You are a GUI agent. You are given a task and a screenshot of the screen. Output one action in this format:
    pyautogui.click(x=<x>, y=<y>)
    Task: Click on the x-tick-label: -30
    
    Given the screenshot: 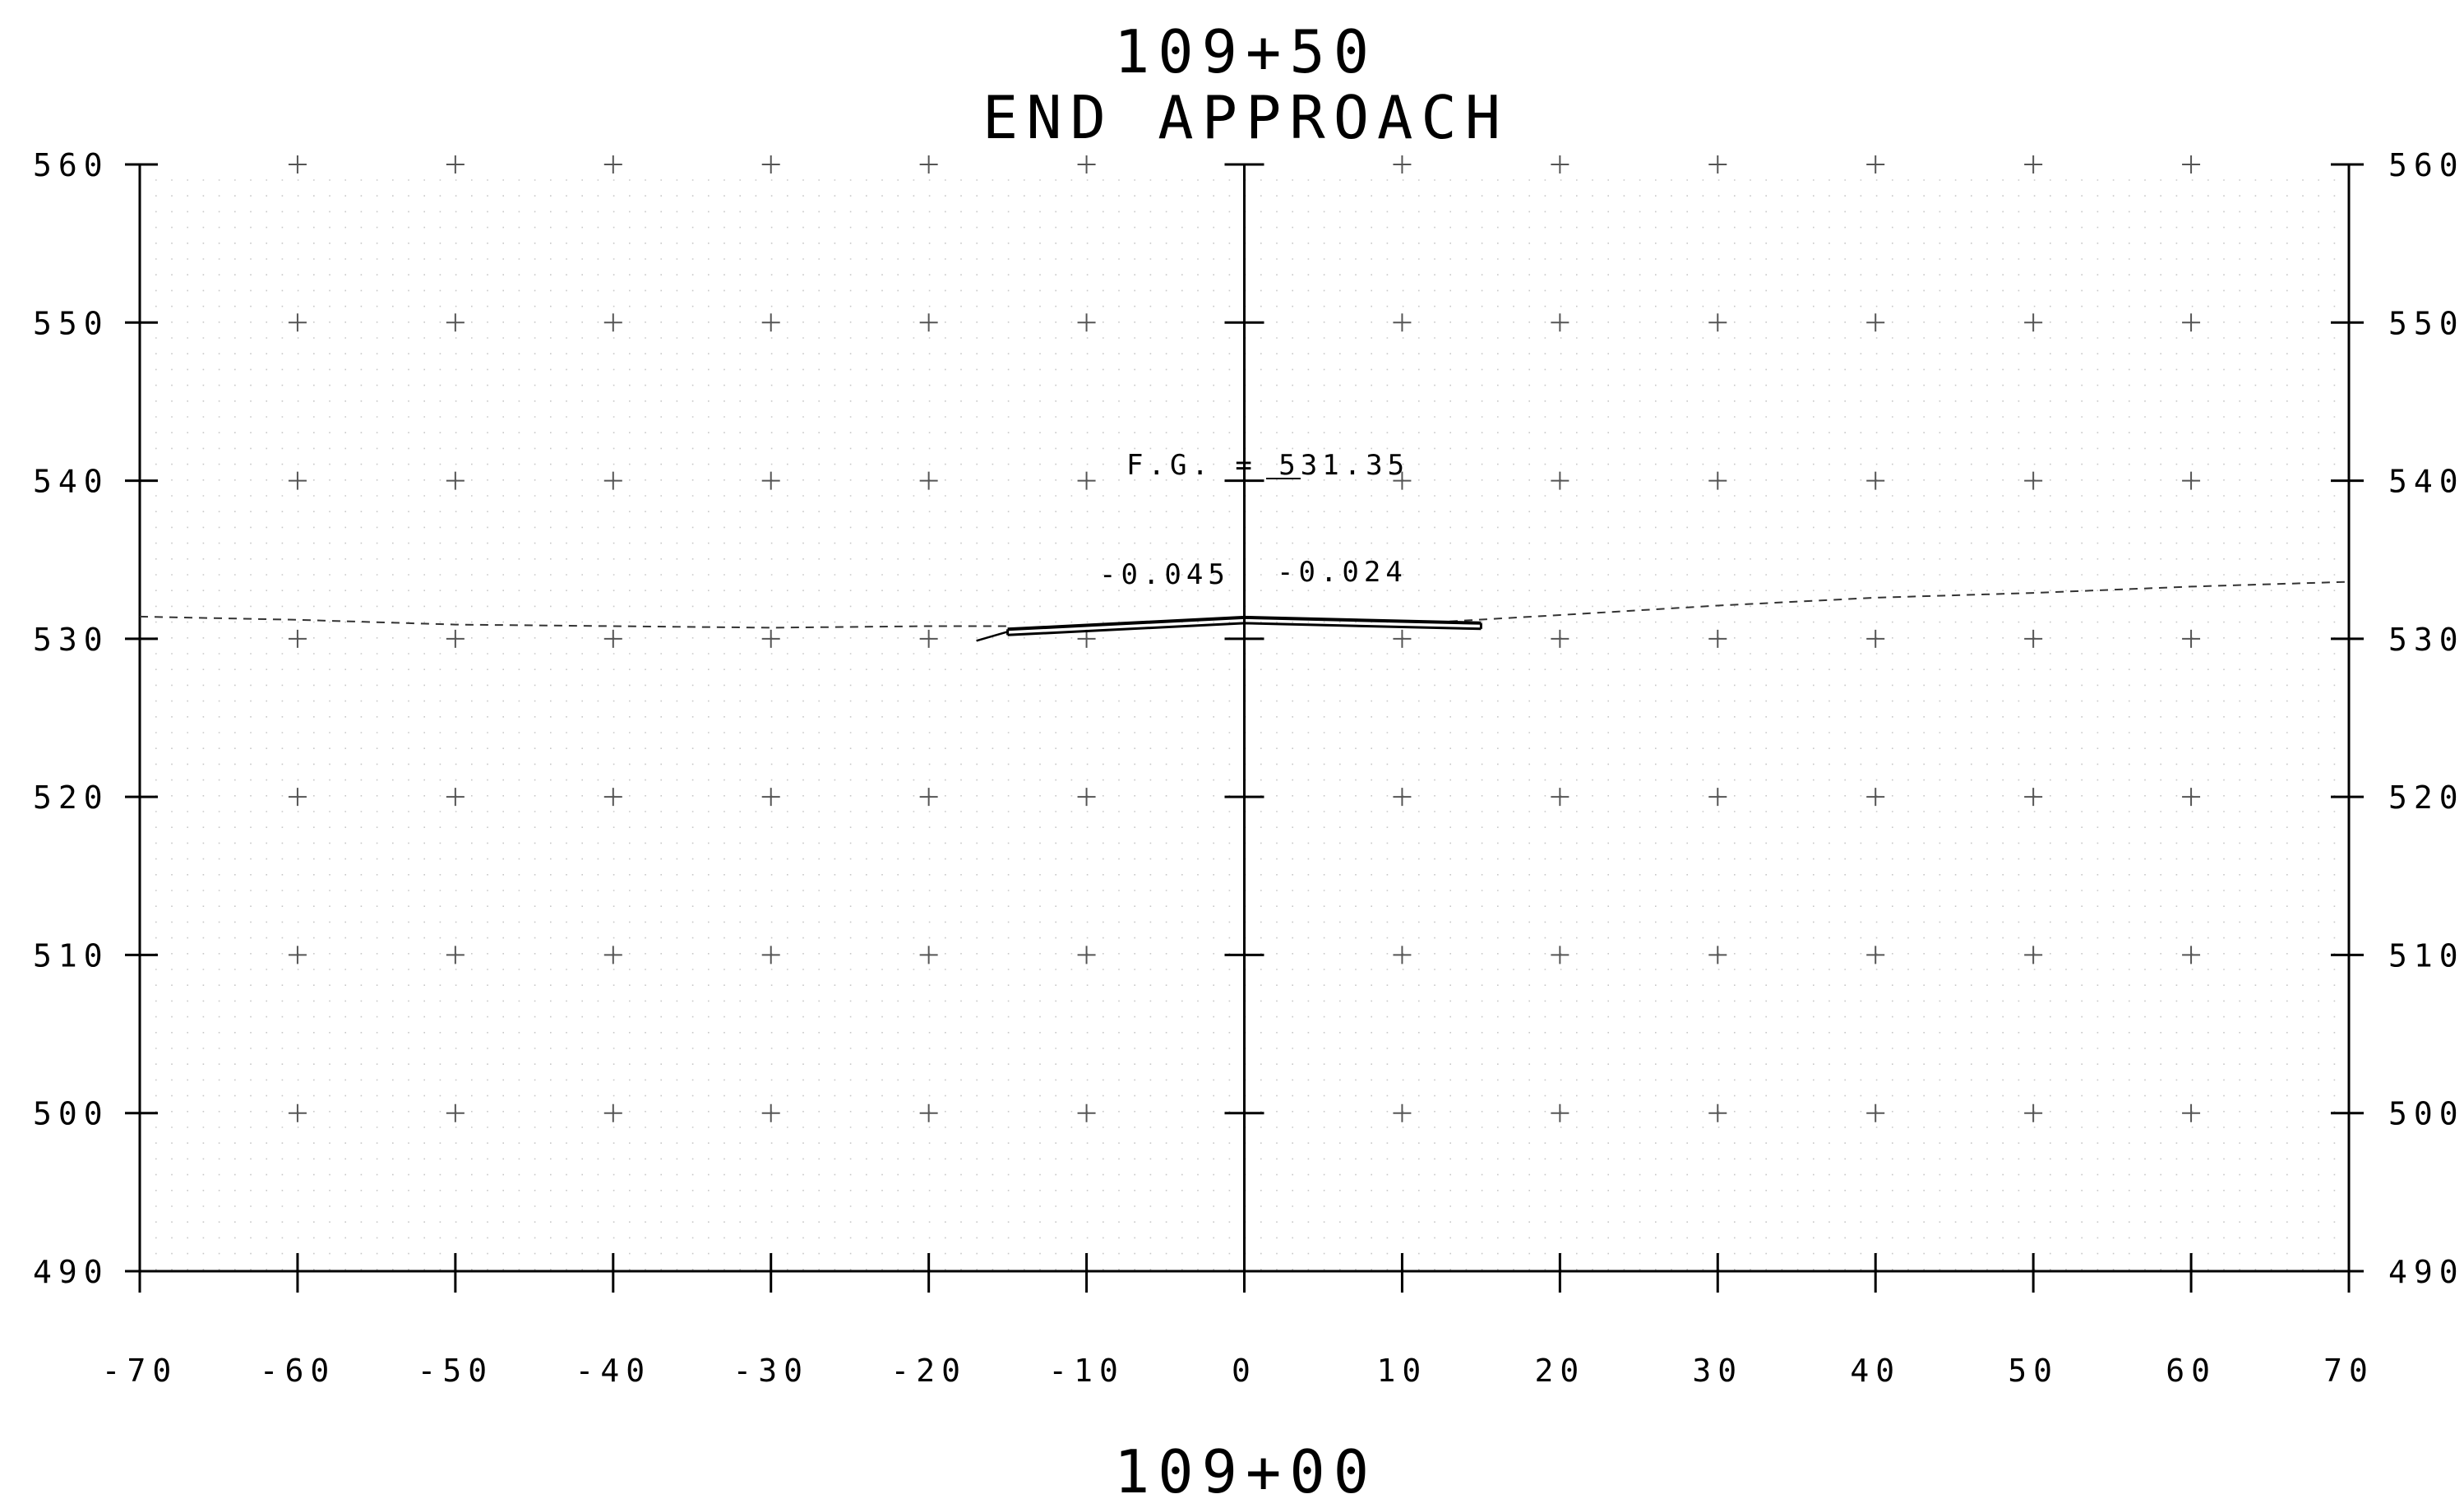 What is the action you would take?
    pyautogui.click(x=771, y=1371)
    